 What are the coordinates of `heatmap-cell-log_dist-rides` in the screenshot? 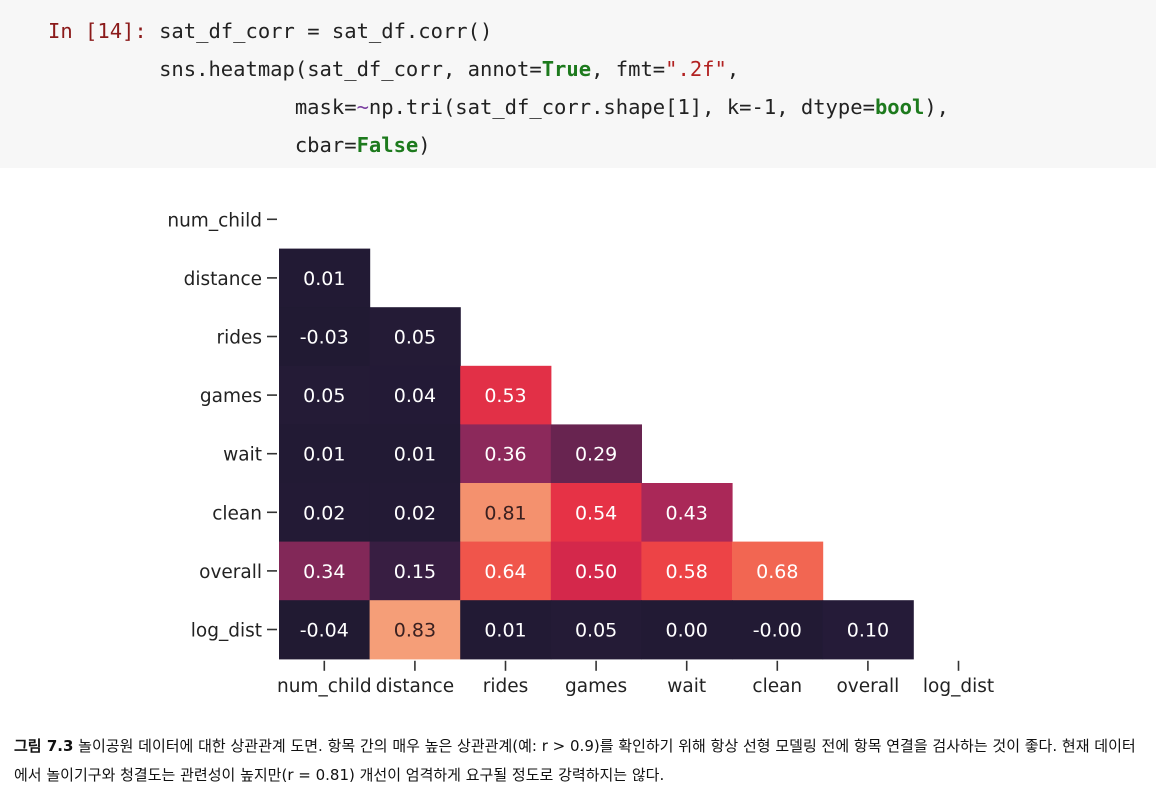 It's located at (506, 630).